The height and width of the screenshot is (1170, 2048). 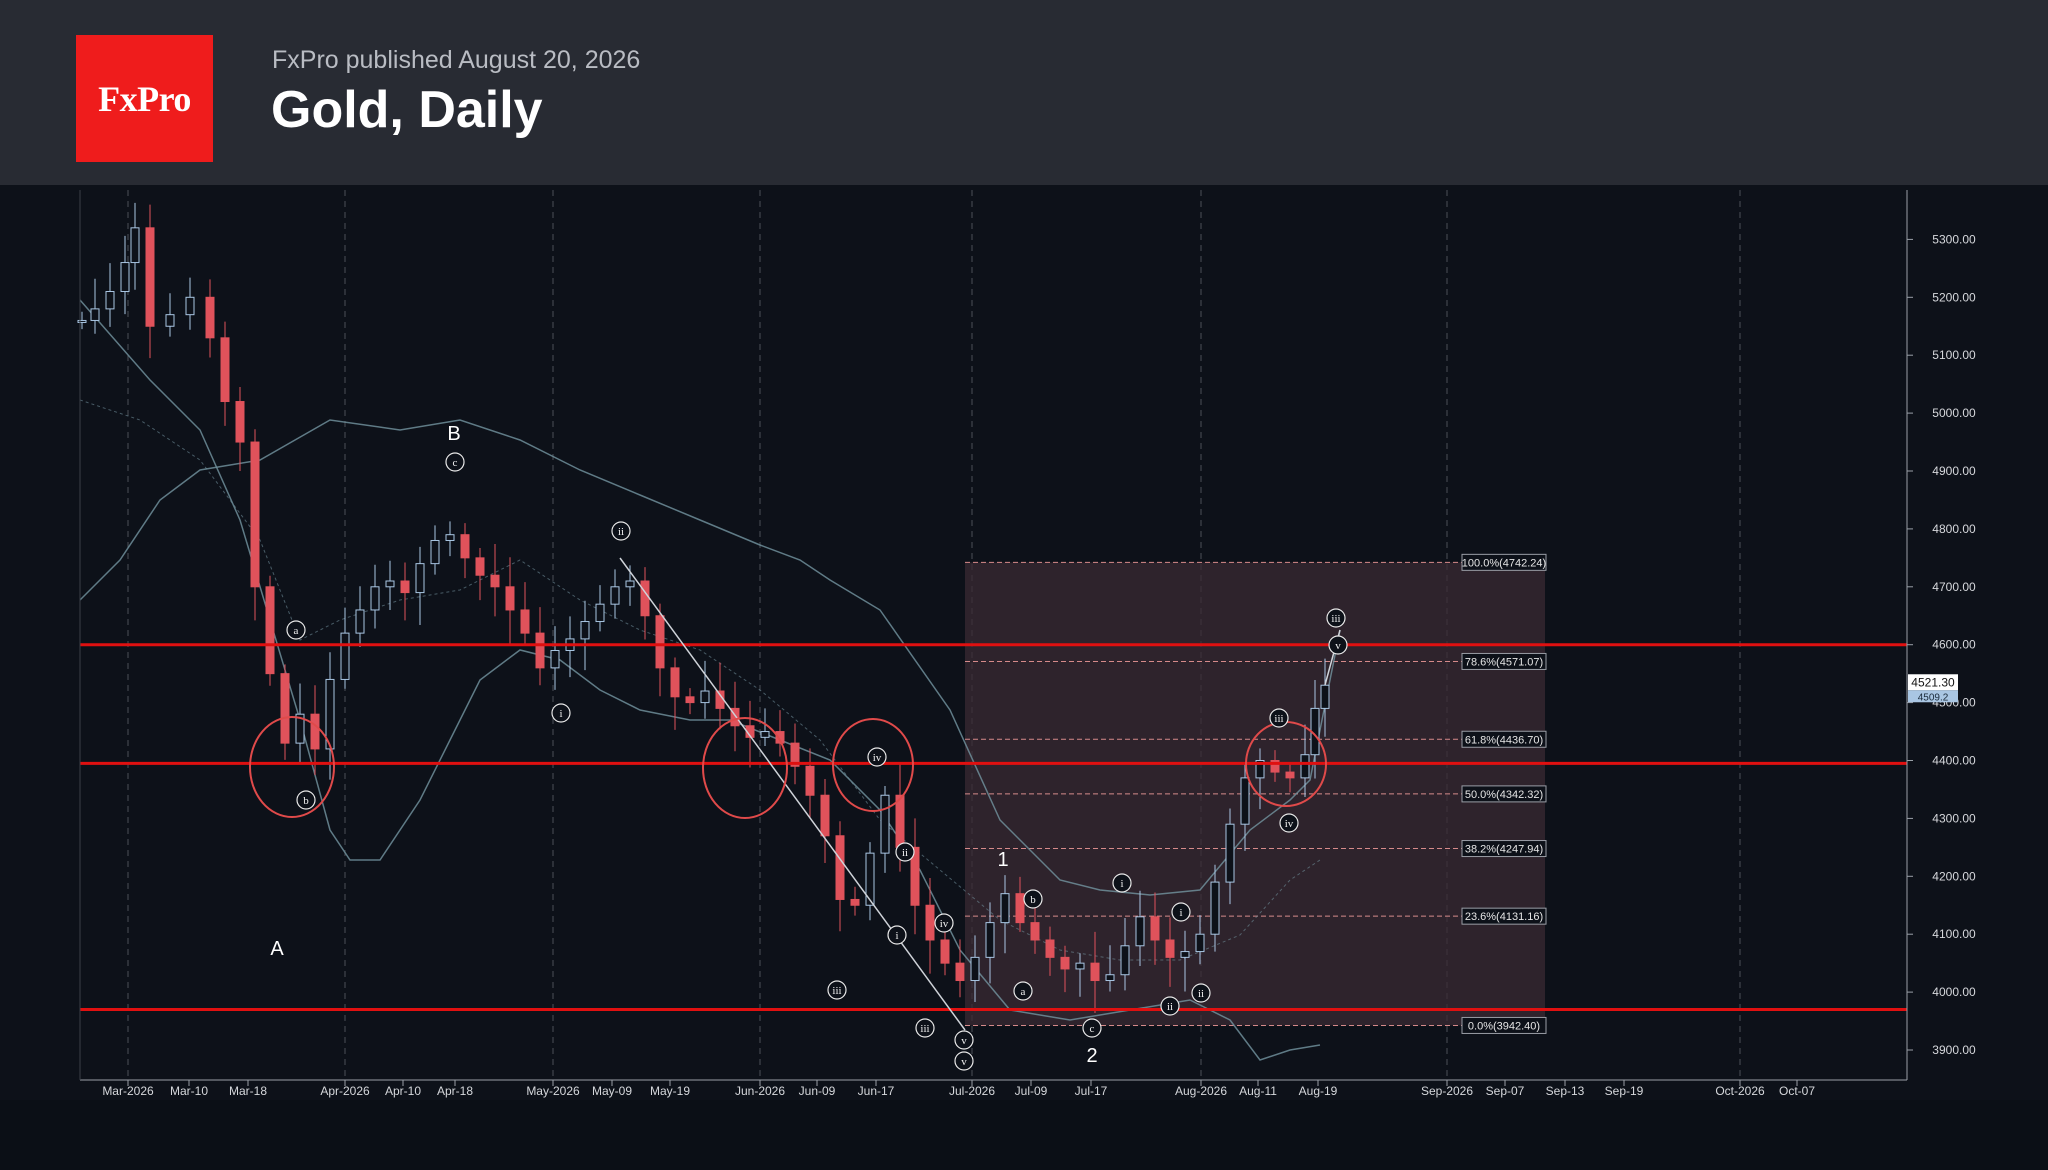 I want to click on wave-label-major: 1, so click(x=1002, y=860).